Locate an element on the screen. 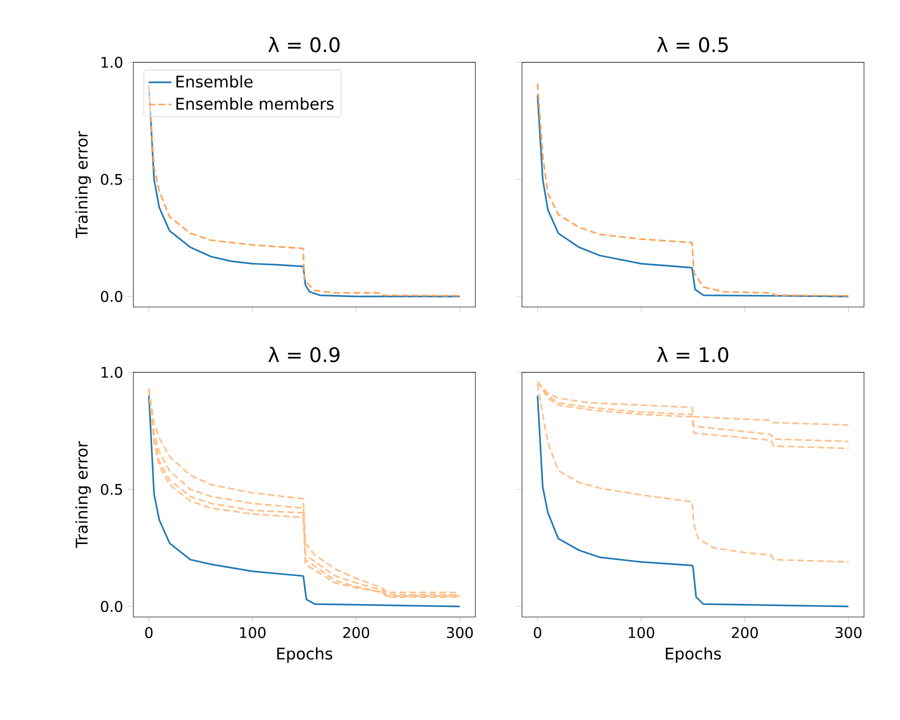 This screenshot has height=720, width=900. chart-title: λ = 1.0 is located at coordinates (692, 354).